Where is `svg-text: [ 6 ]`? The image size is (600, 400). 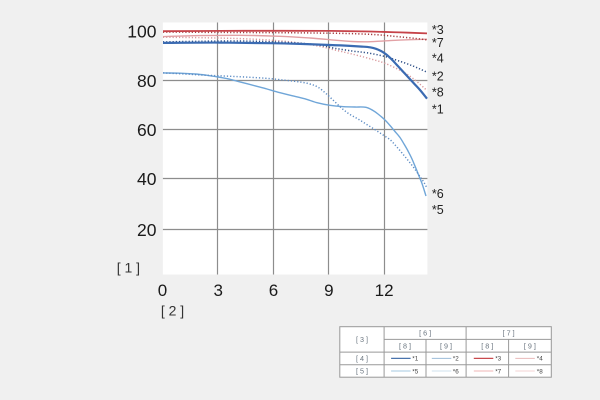 svg-text: [ 6 ] is located at coordinates (425, 333).